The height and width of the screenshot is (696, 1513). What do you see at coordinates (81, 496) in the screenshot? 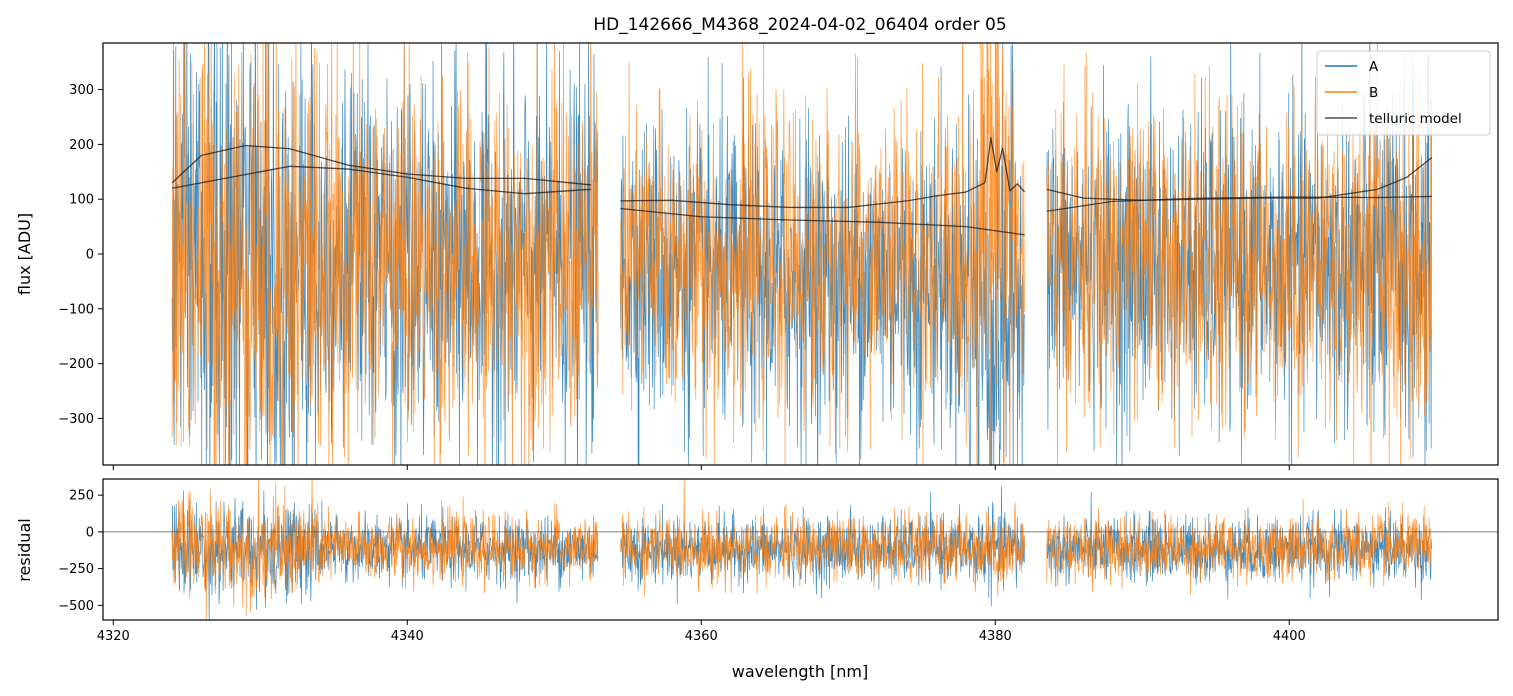
I see `residual-ytick-label: 250` at bounding box center [81, 496].